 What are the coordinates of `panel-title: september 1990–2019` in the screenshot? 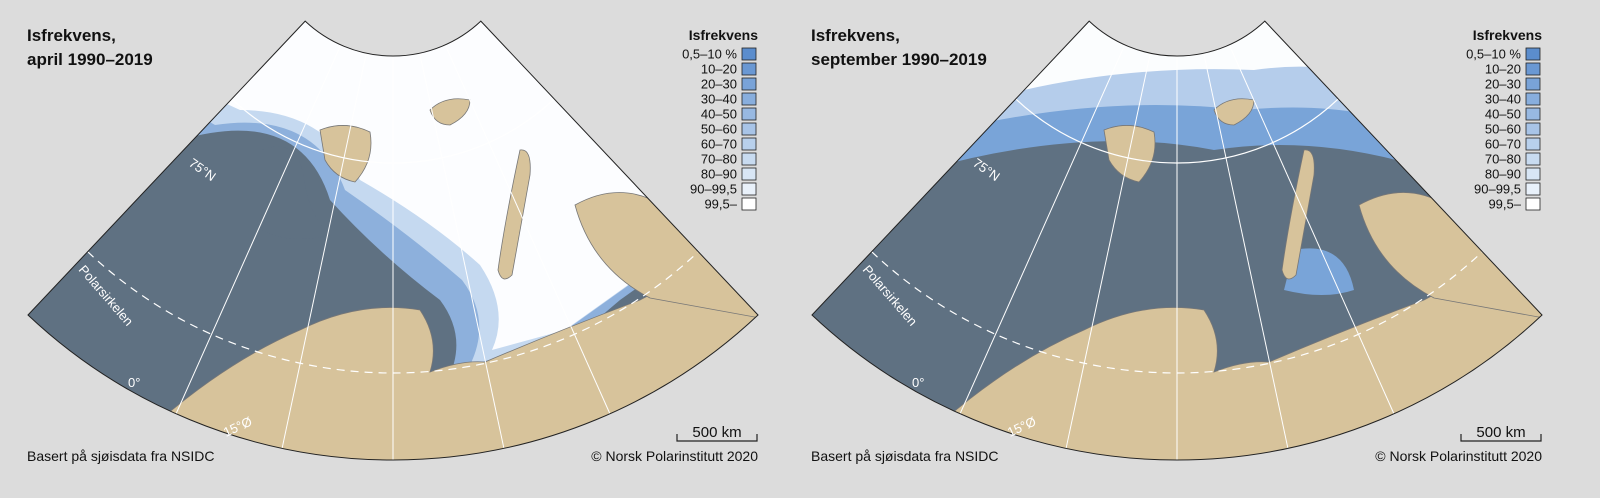 It's located at (899, 59).